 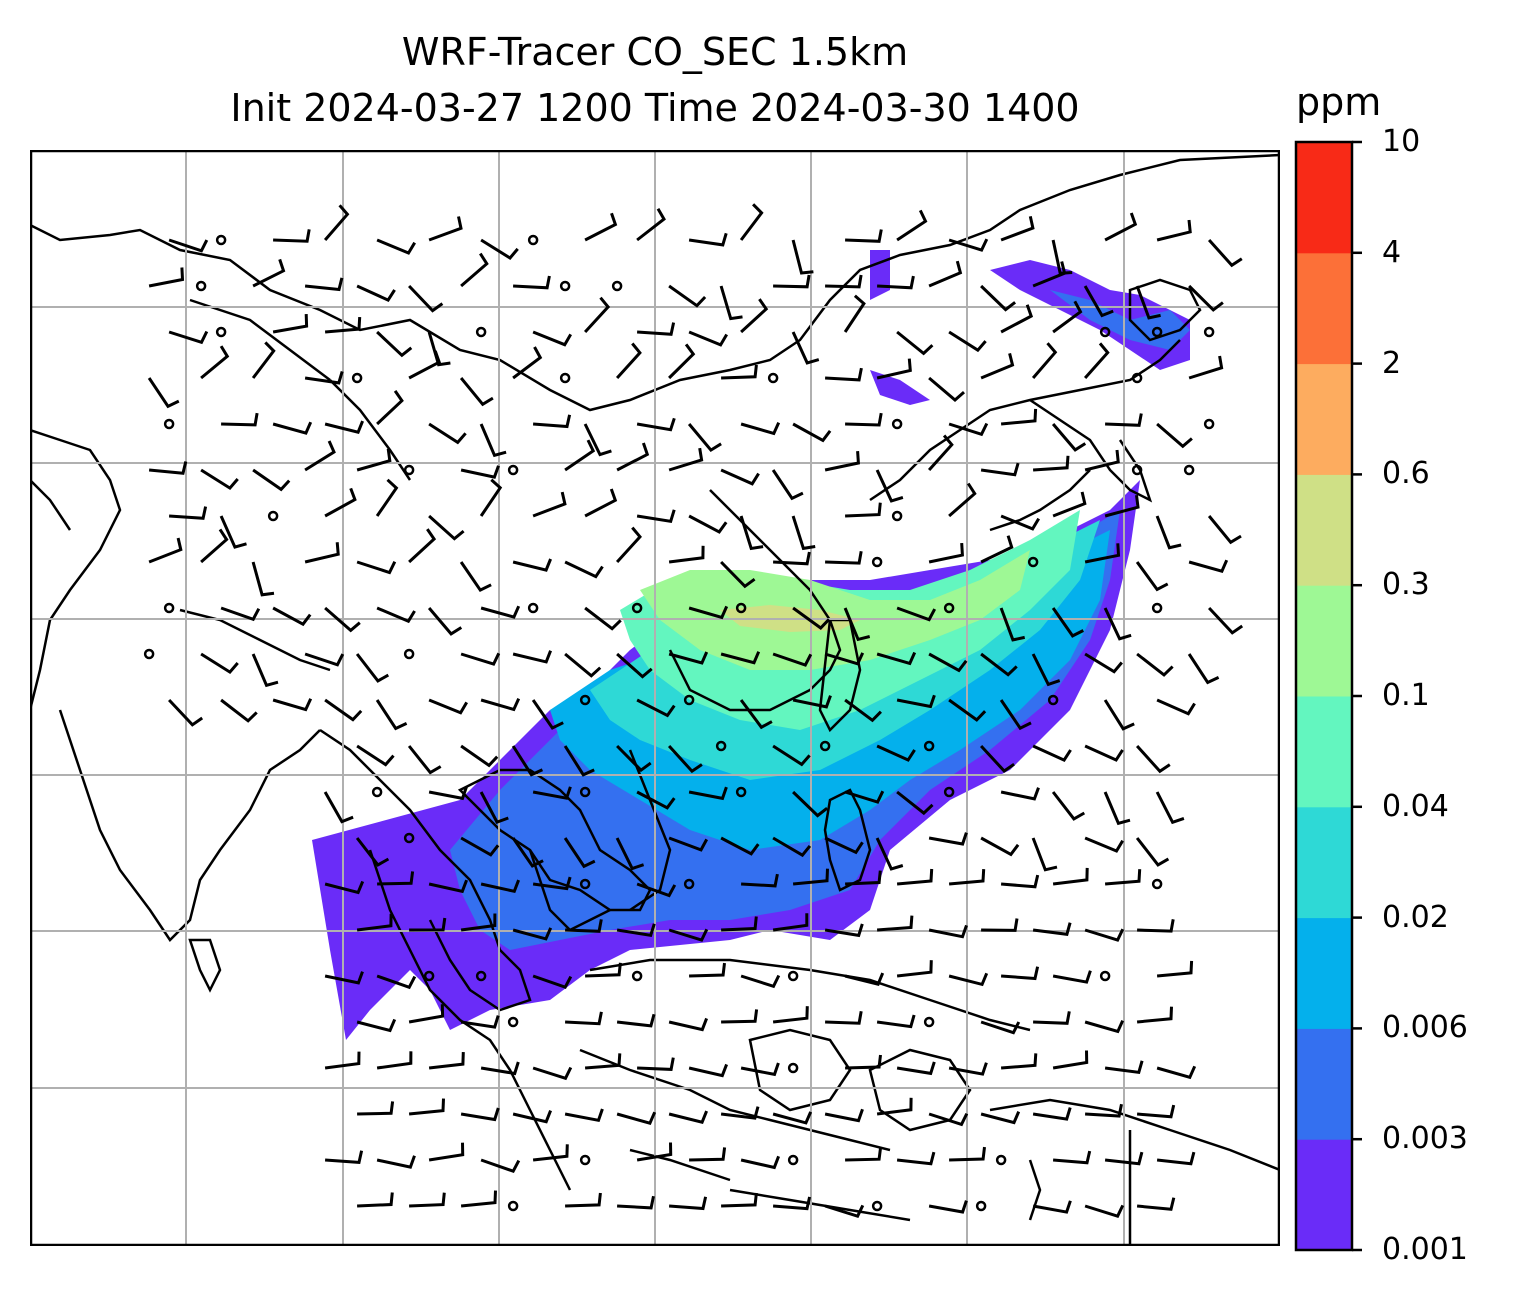 What do you see at coordinates (1425, 1139) in the screenshot?
I see `colorbar-tick-label: 0.003` at bounding box center [1425, 1139].